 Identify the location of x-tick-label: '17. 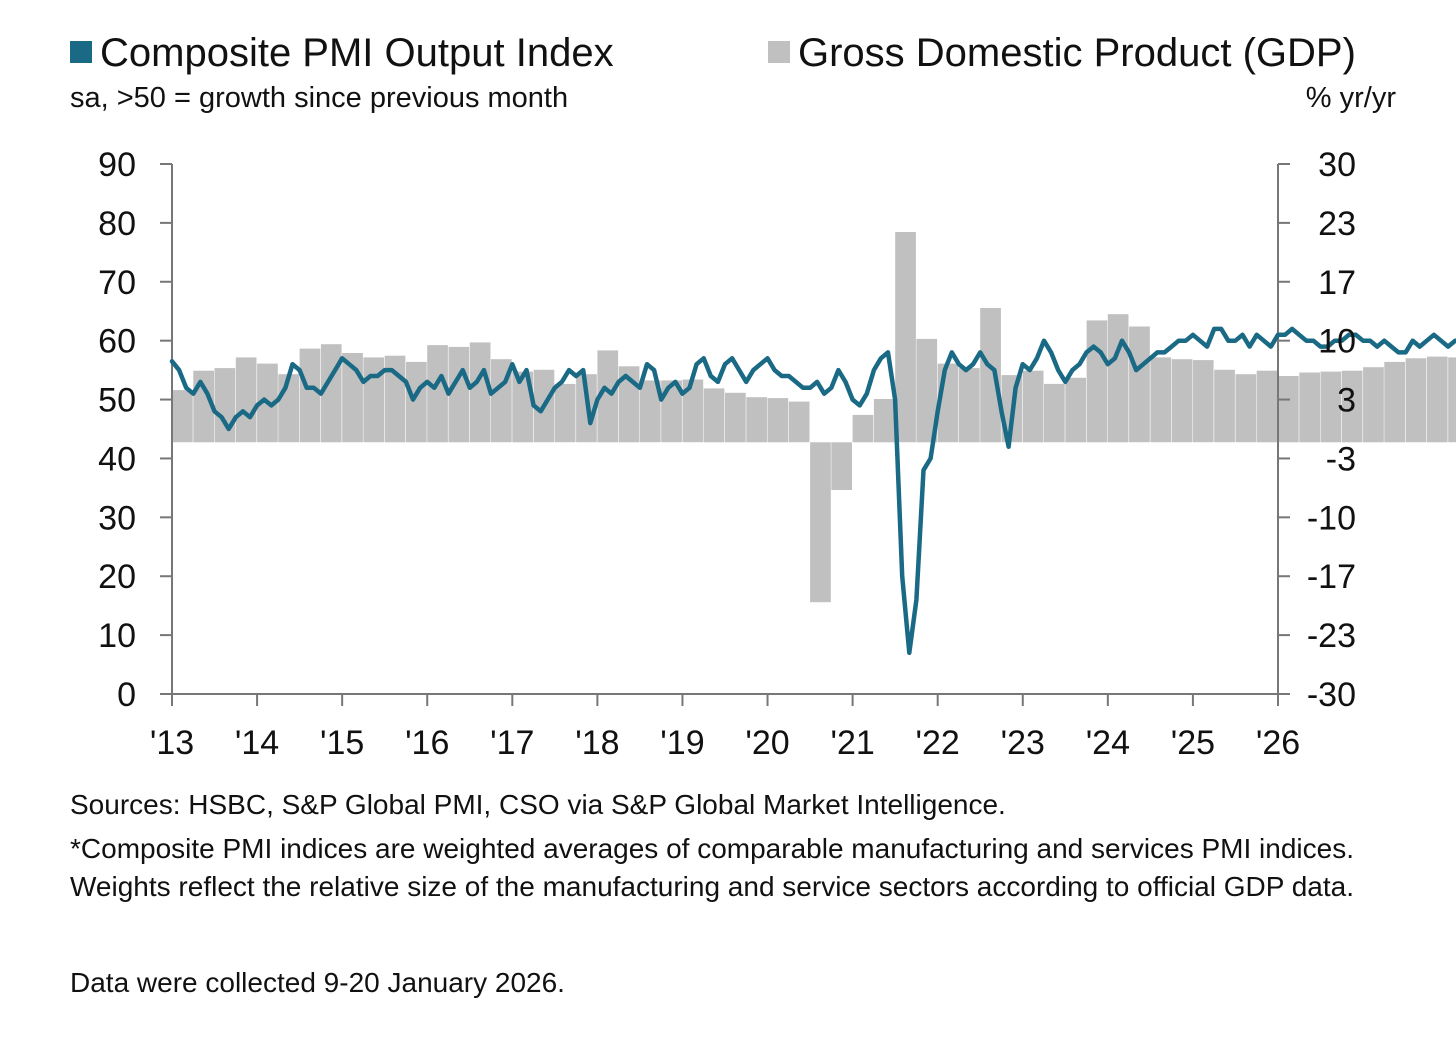
(512, 743).